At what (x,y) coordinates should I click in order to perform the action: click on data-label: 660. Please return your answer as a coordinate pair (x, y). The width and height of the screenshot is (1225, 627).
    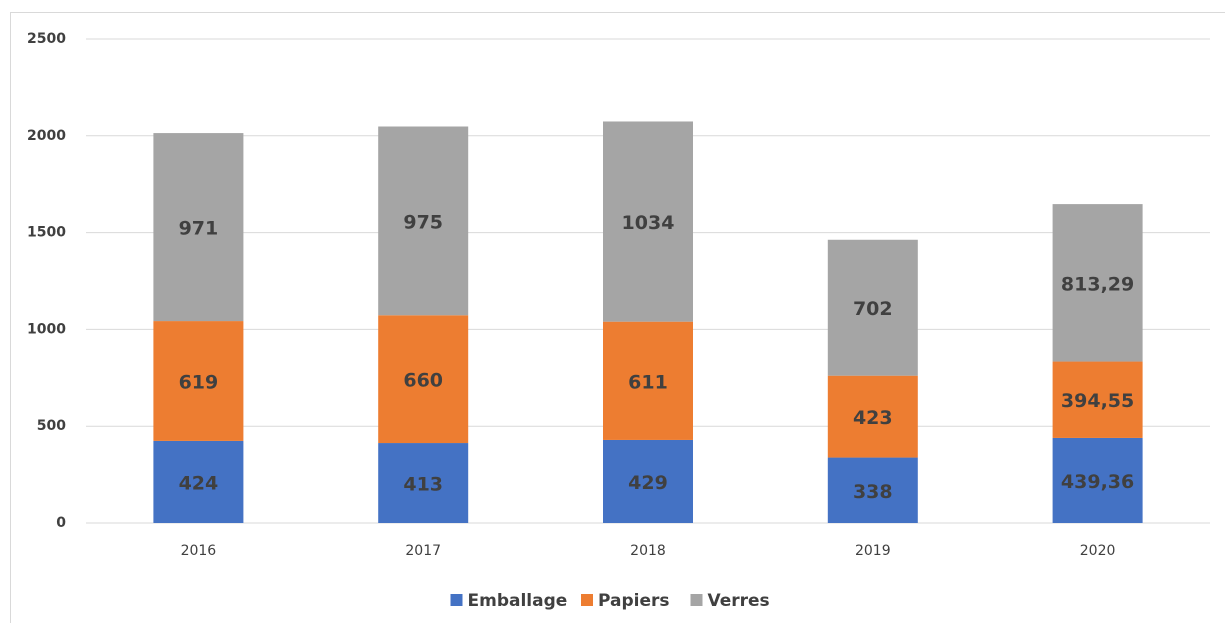
    Looking at the image, I should click on (423, 381).